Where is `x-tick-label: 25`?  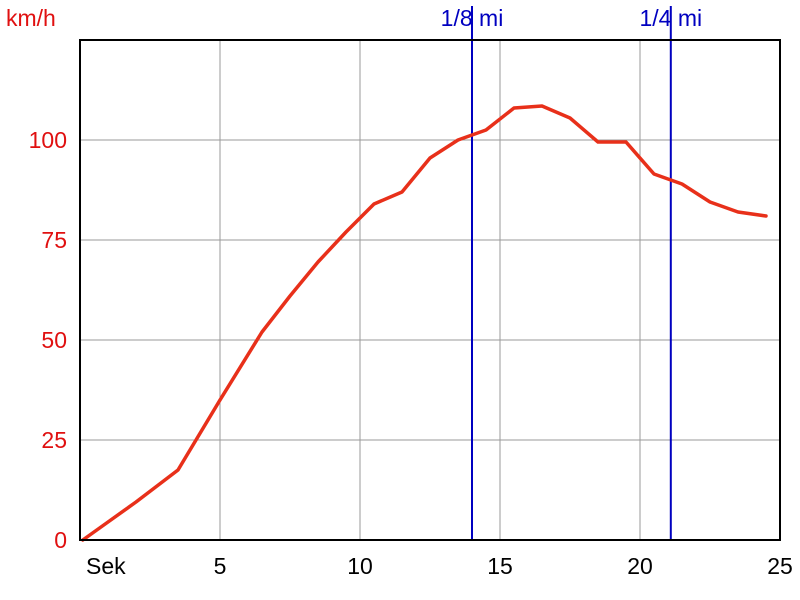 x-tick-label: 25 is located at coordinates (780, 566).